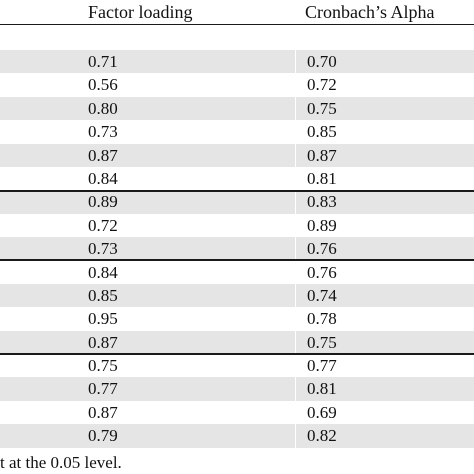 This screenshot has height=474, width=474. Describe the element at coordinates (237, 108) in the screenshot. I see `table-row: 0.80 0.75` at that location.